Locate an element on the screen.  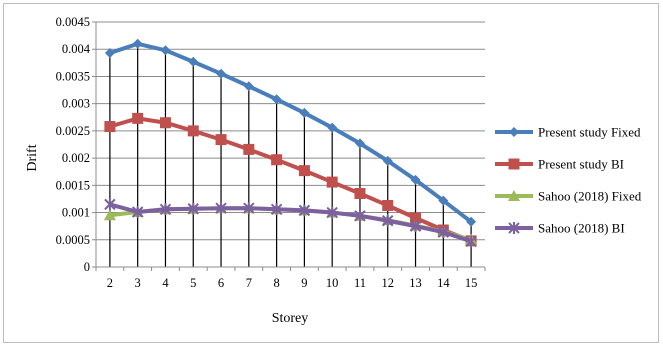
legend-item: Sahoo (2018) BI is located at coordinates (560, 228).